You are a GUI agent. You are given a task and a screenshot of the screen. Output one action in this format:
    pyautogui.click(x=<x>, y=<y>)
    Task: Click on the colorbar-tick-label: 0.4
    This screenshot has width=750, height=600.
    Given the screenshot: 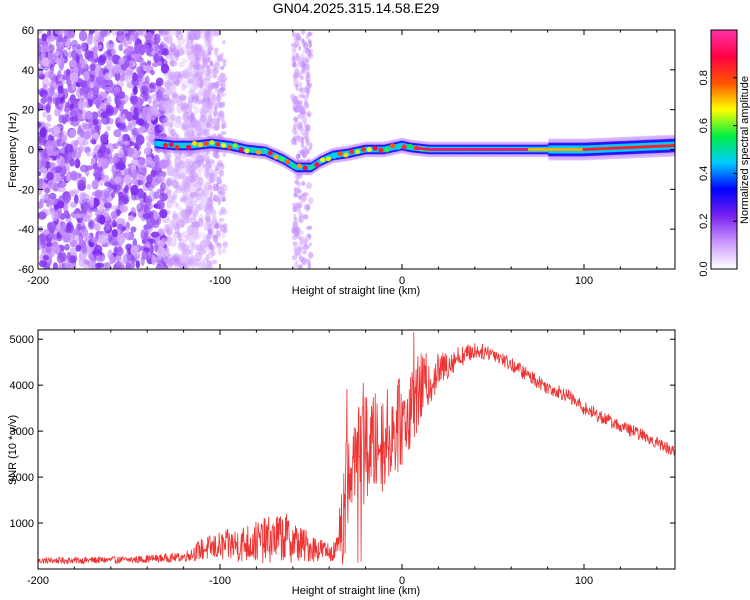 What is the action you would take?
    pyautogui.click(x=704, y=173)
    